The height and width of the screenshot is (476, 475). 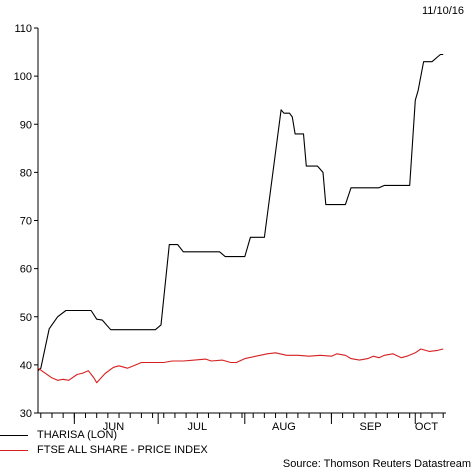 I want to click on y-tick-label: 80, so click(x=26, y=173).